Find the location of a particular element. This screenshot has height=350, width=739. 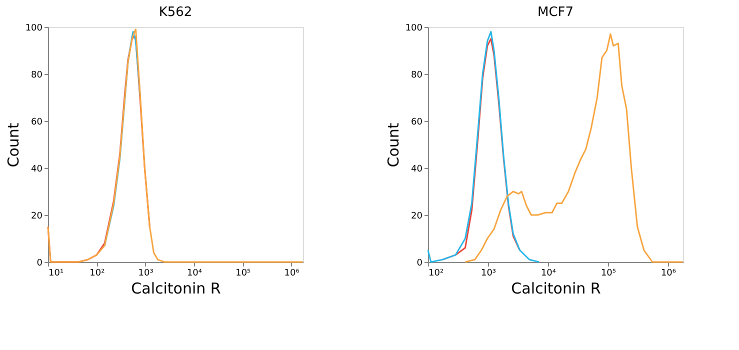

chart-title: MCF7 is located at coordinates (555, 12).